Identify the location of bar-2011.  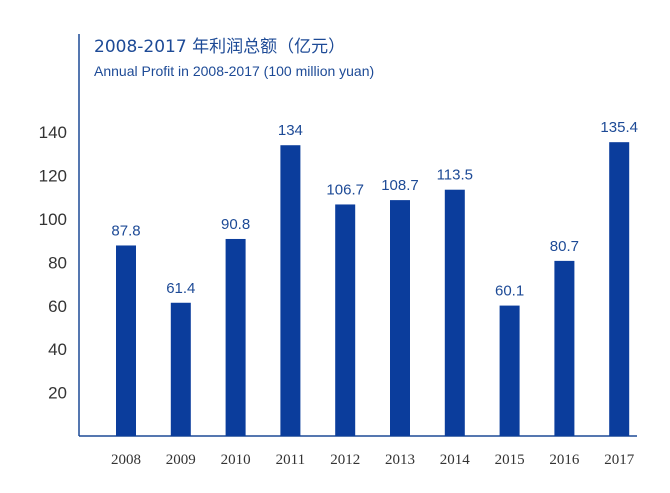
(290, 290).